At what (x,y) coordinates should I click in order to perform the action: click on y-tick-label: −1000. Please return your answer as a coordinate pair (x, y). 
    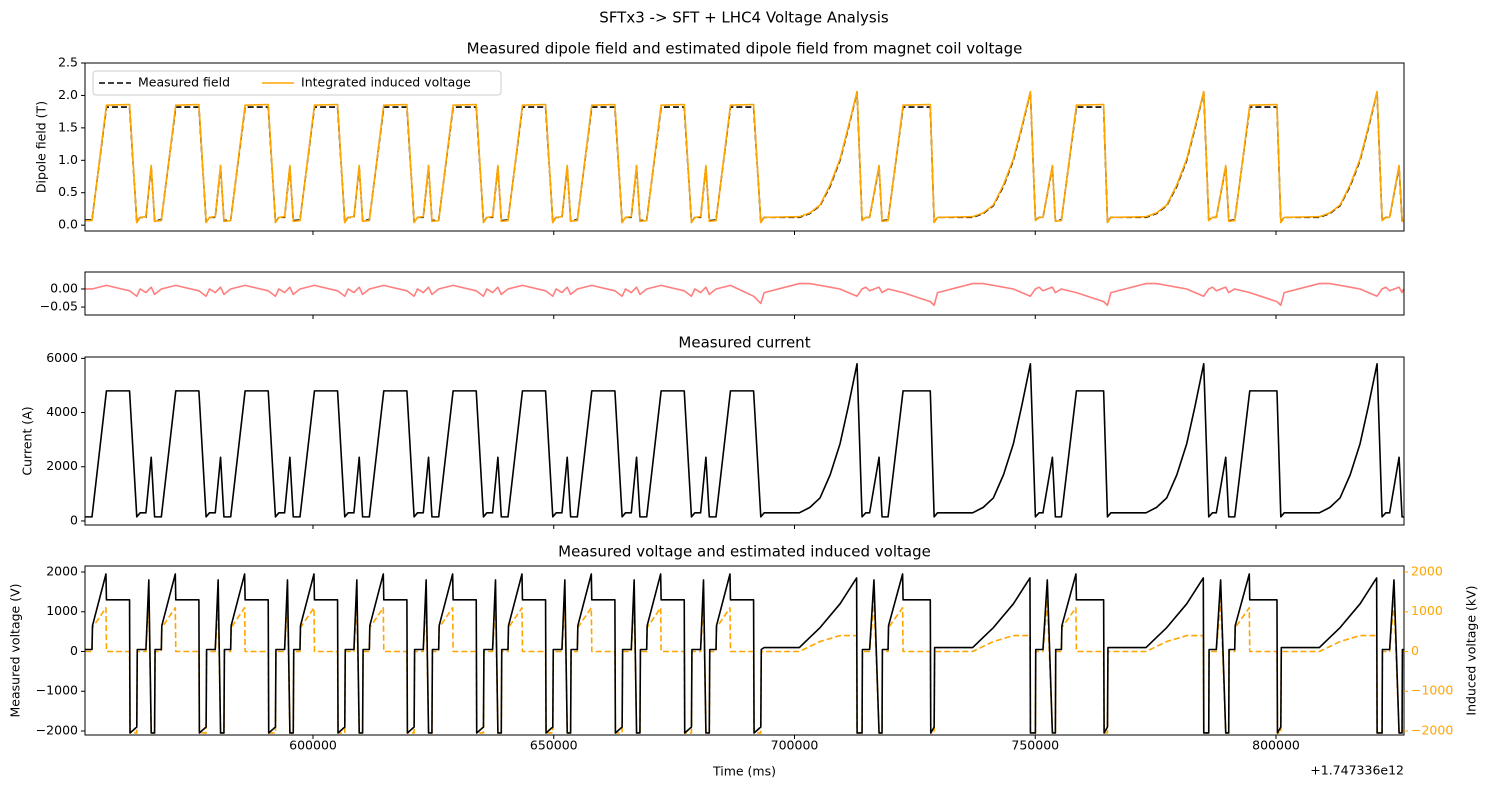
    Looking at the image, I should click on (57, 690).